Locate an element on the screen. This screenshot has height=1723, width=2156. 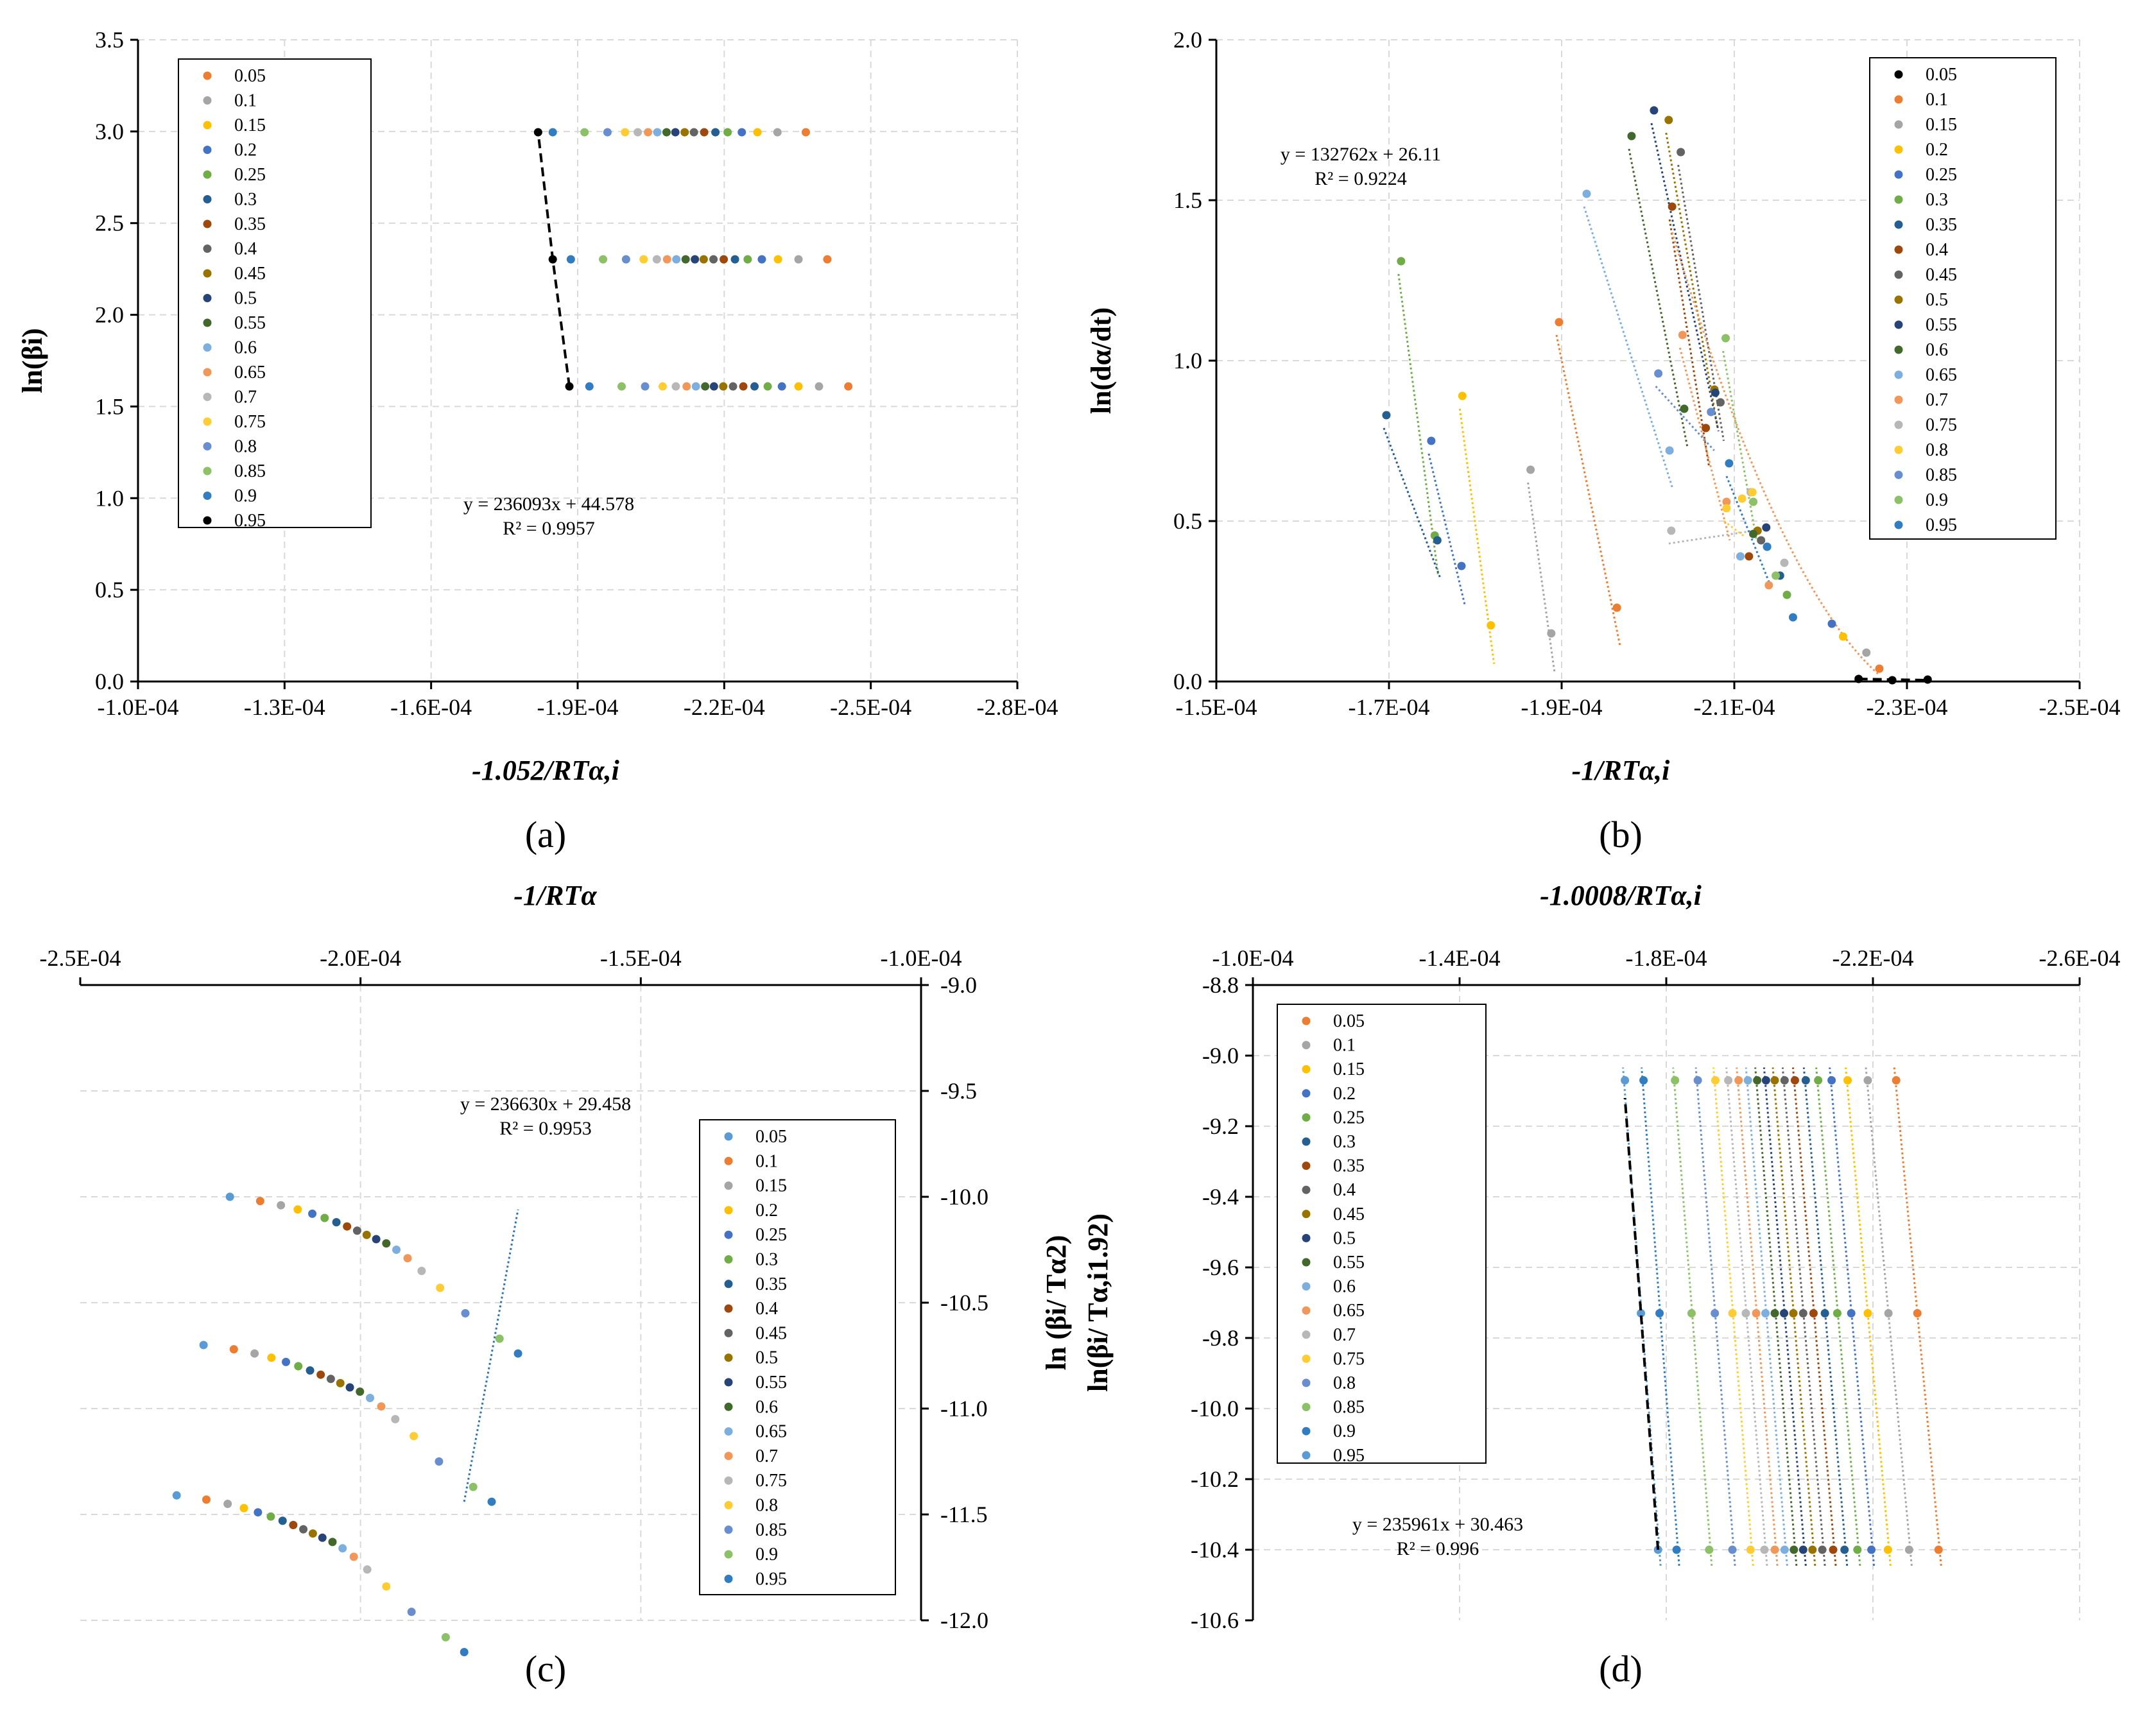
x-tick-label: -1.6E-04 is located at coordinates (431, 707).